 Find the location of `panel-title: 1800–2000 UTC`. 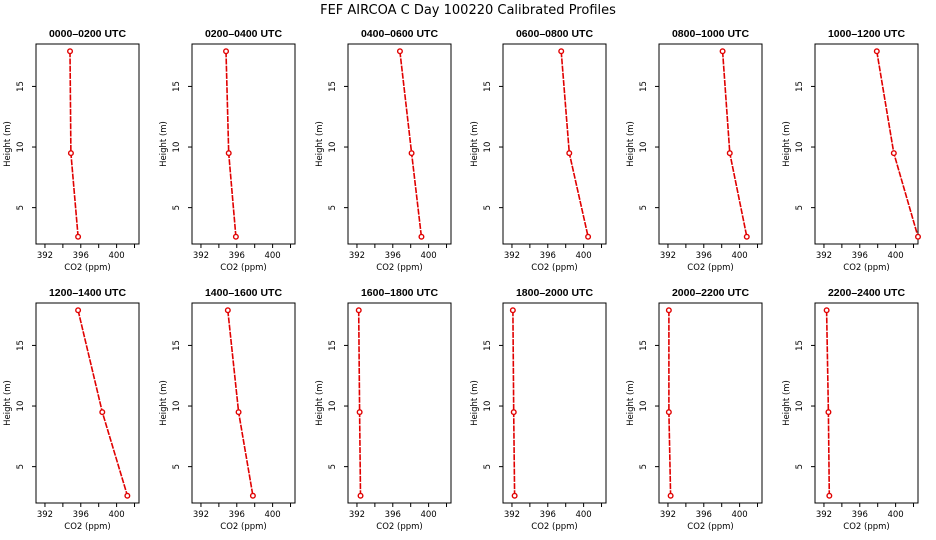

panel-title: 1800–2000 UTC is located at coordinates (554, 293).